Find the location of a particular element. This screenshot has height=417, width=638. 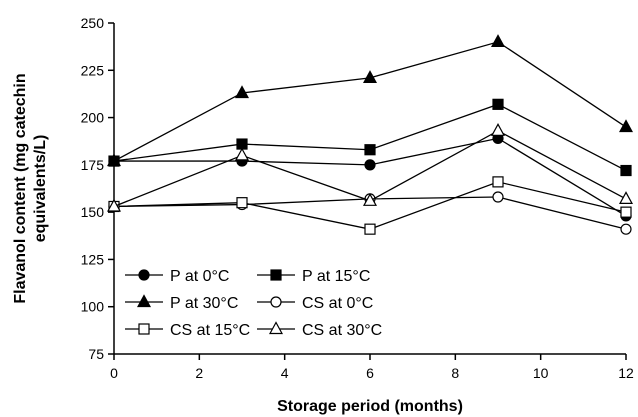

x-tick-label: 10 is located at coordinates (541, 373).